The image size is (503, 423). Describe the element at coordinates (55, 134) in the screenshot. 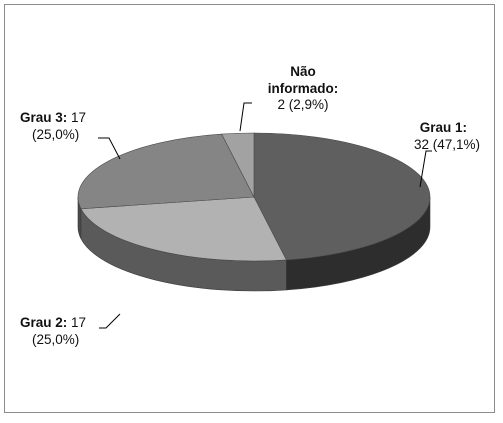

I see `label-grau-3-percent: (25,0%)` at that location.